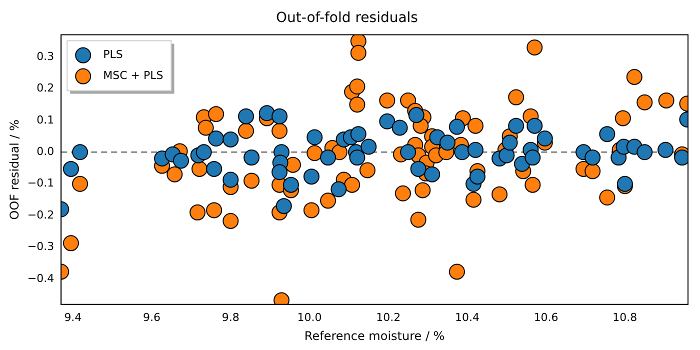  I want to click on chart-title: Out-of-fold residuals, so click(347, 18).